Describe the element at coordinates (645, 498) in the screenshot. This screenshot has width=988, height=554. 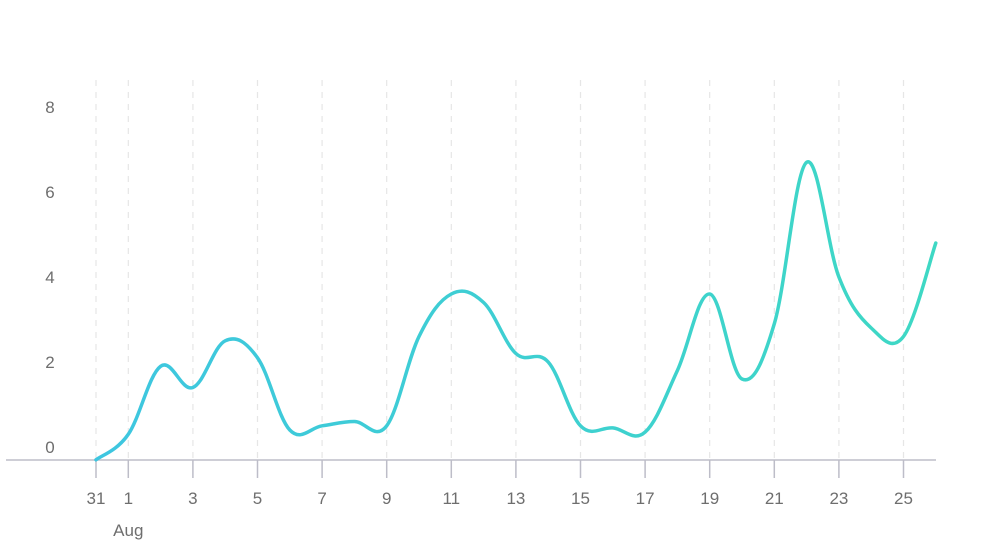
I see `x-tick-label: 17` at that location.